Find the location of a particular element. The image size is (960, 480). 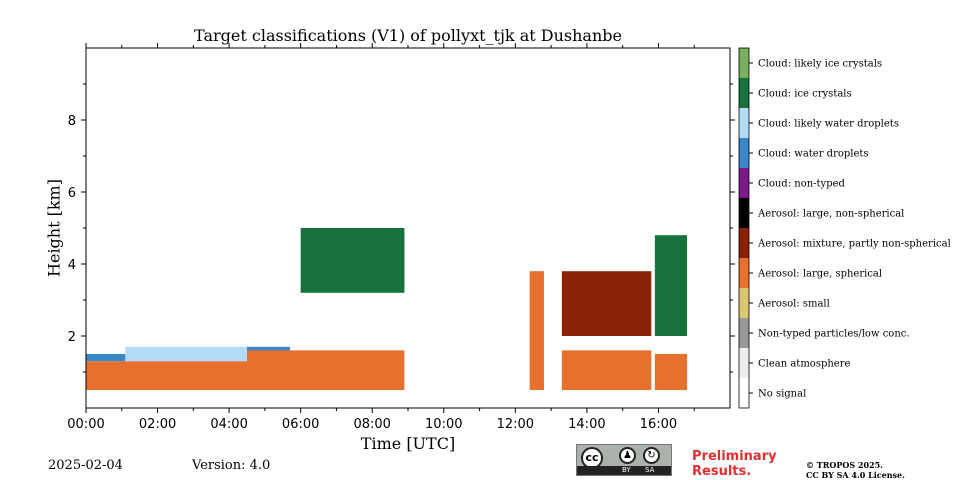

y-tick-label: 8 is located at coordinates (72, 121).